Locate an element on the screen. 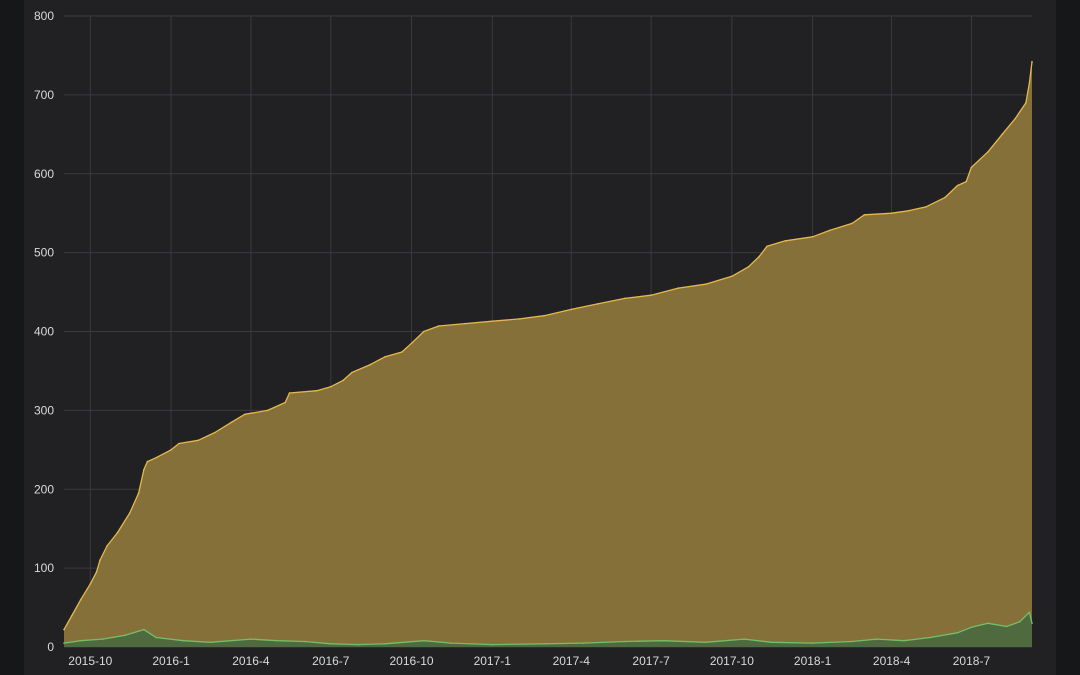 The width and height of the screenshot is (1080, 675). y-tick-label: 100 is located at coordinates (44, 568).